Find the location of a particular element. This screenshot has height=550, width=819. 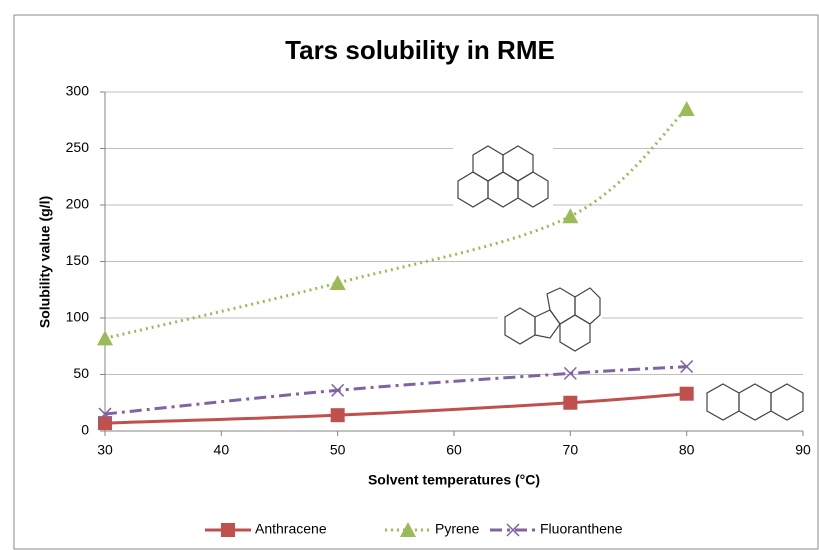

legend-label: Pyrene is located at coordinates (457, 529).